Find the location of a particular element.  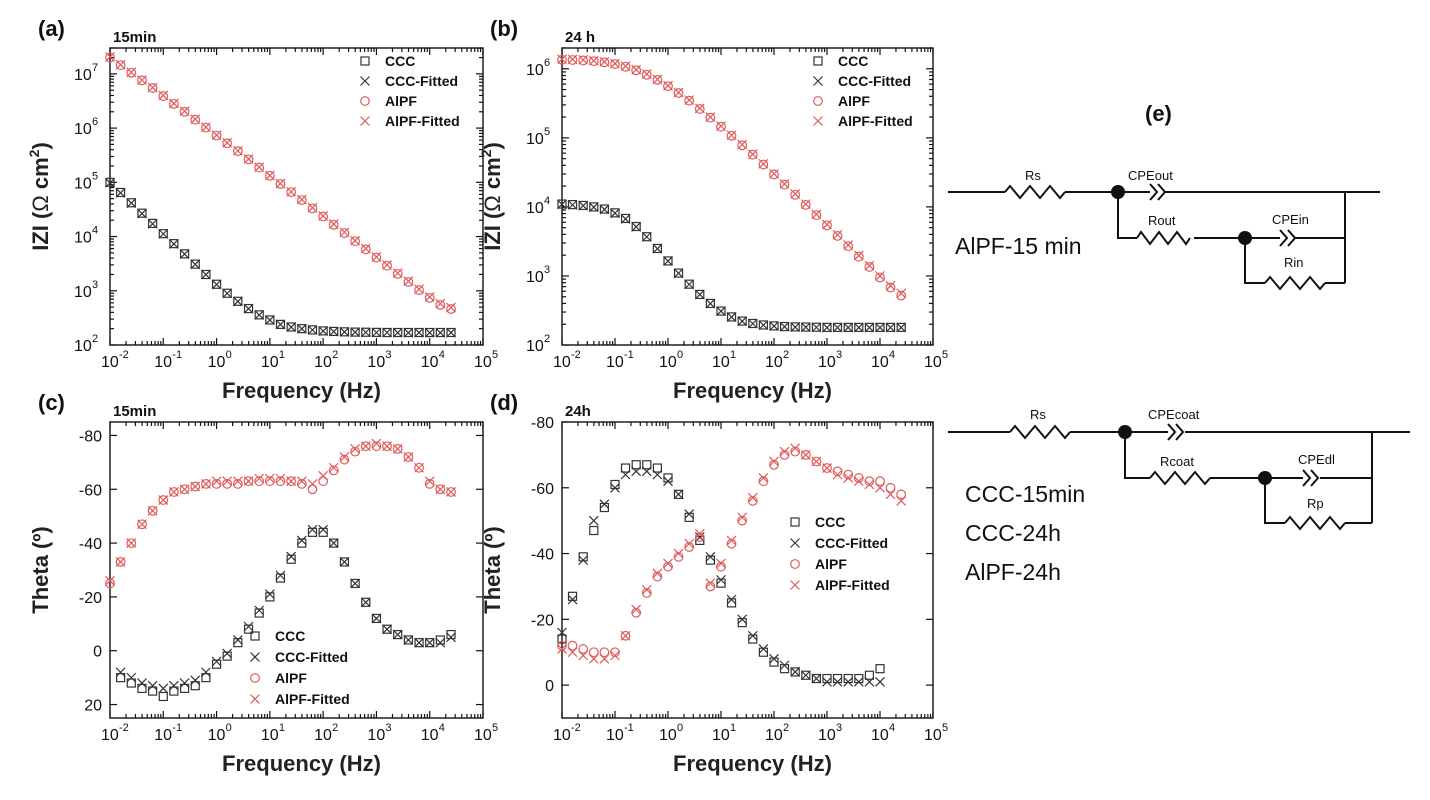

x-tick-exponent: -2 is located at coordinates (576, 728).